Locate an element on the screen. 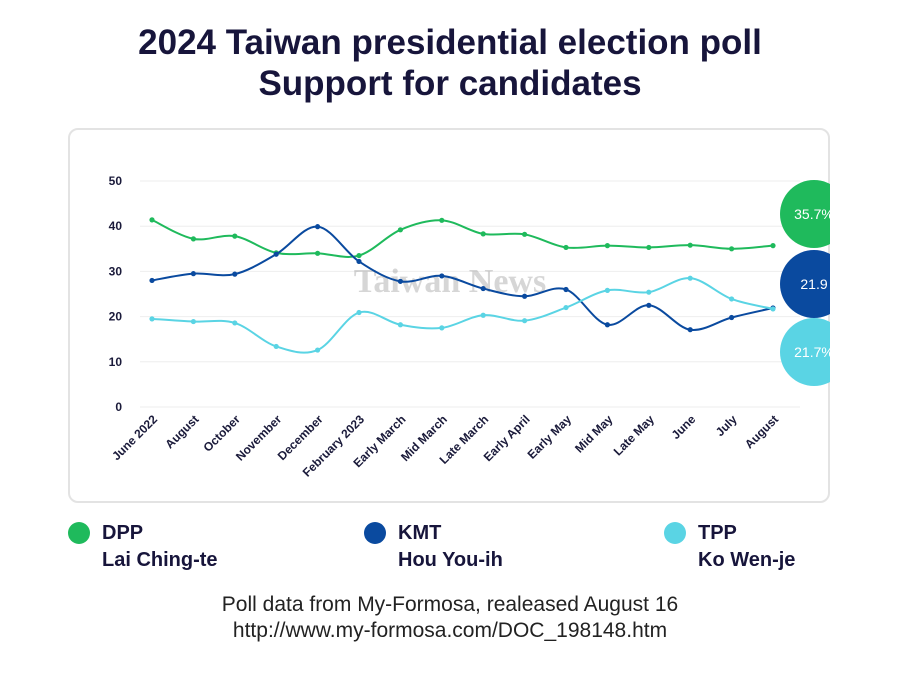  legend-party-dpp: DPP is located at coordinates (123, 533).